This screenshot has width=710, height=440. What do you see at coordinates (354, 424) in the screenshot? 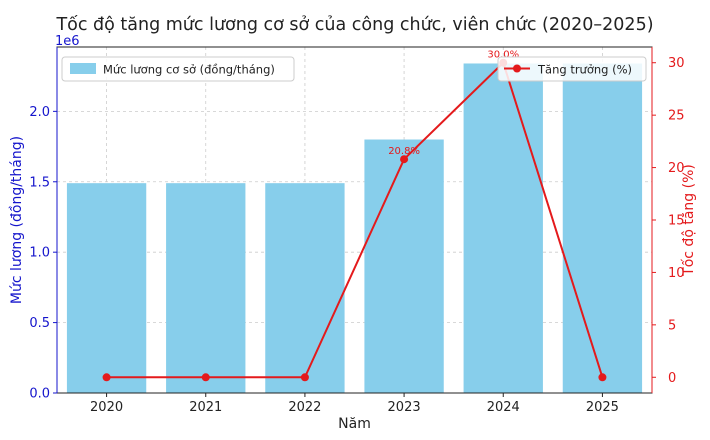
I see `x-axis-label: Năm` at bounding box center [354, 424].